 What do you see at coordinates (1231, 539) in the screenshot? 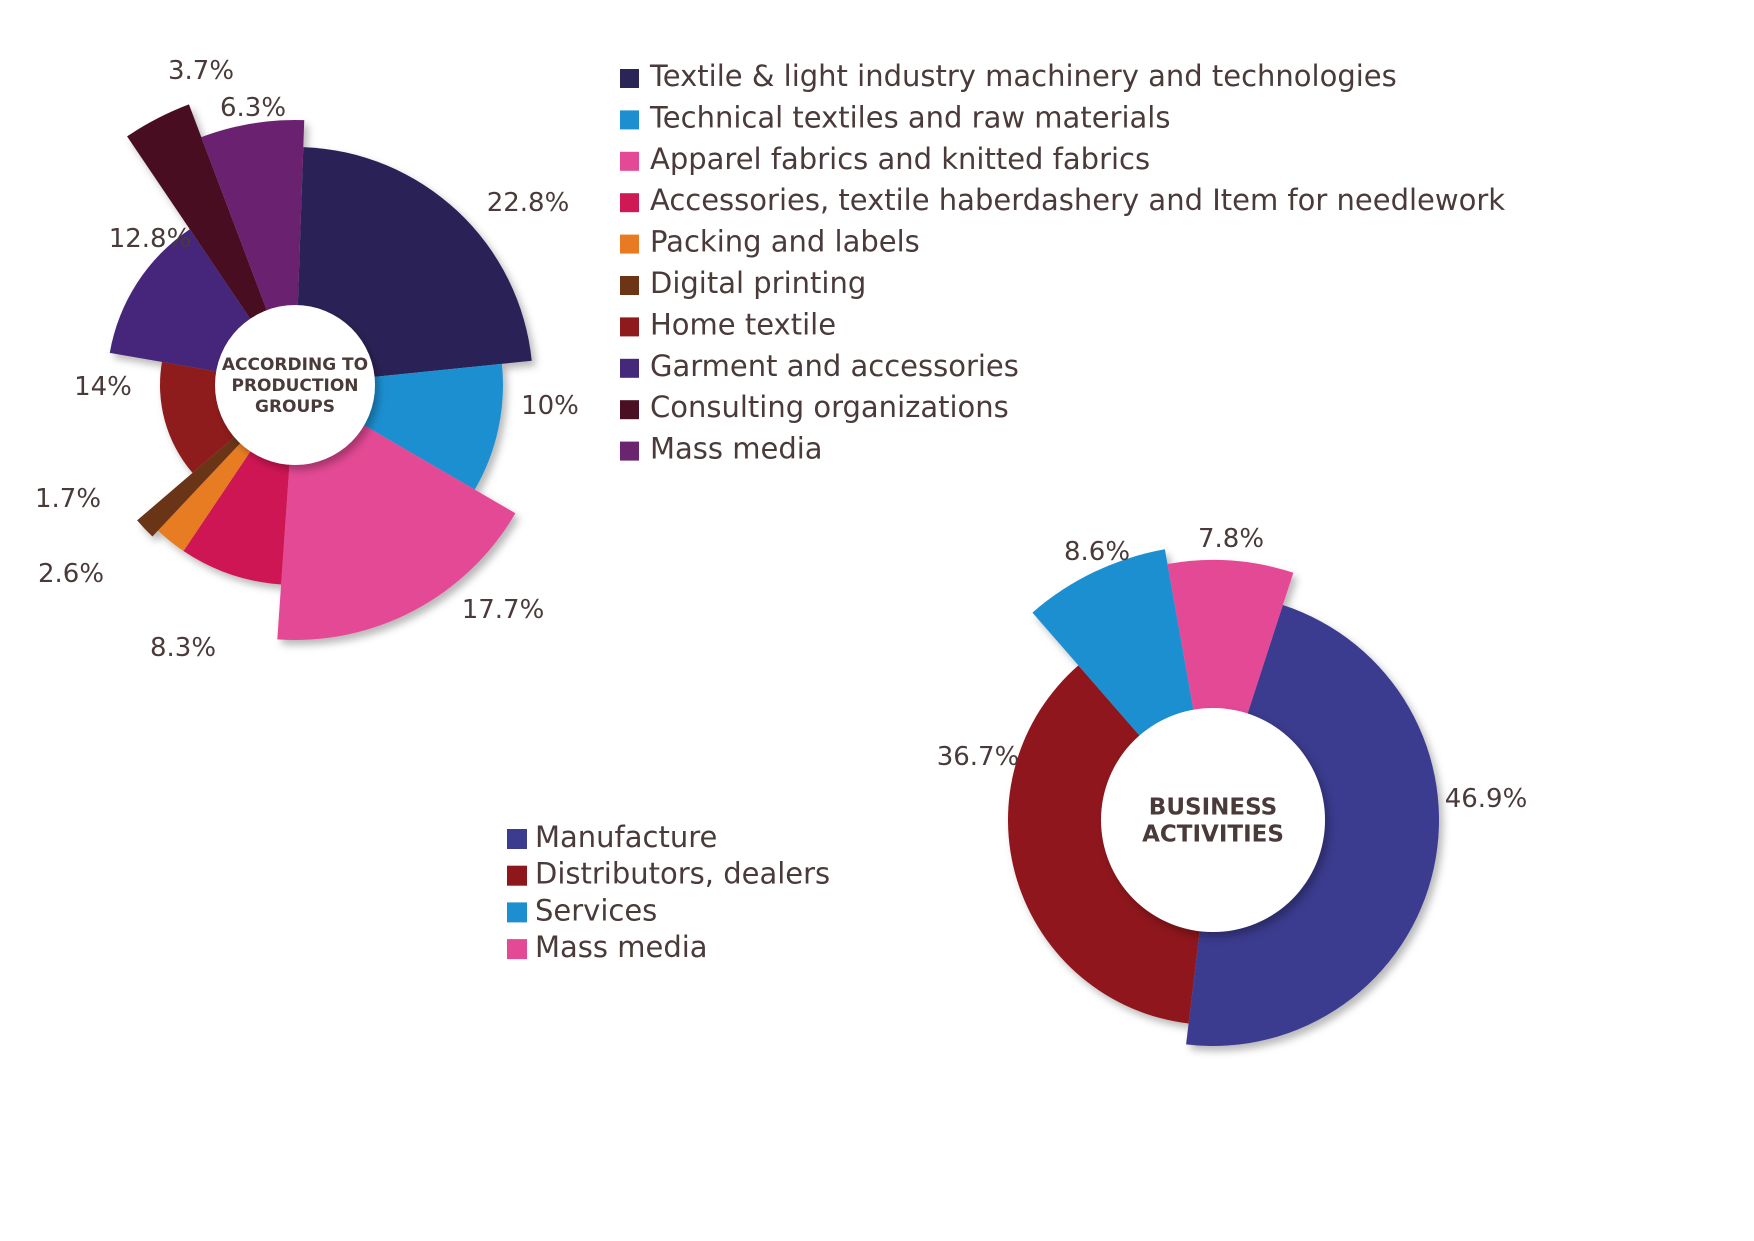
I see `data-label-mass-media: 7.8%` at bounding box center [1231, 539].